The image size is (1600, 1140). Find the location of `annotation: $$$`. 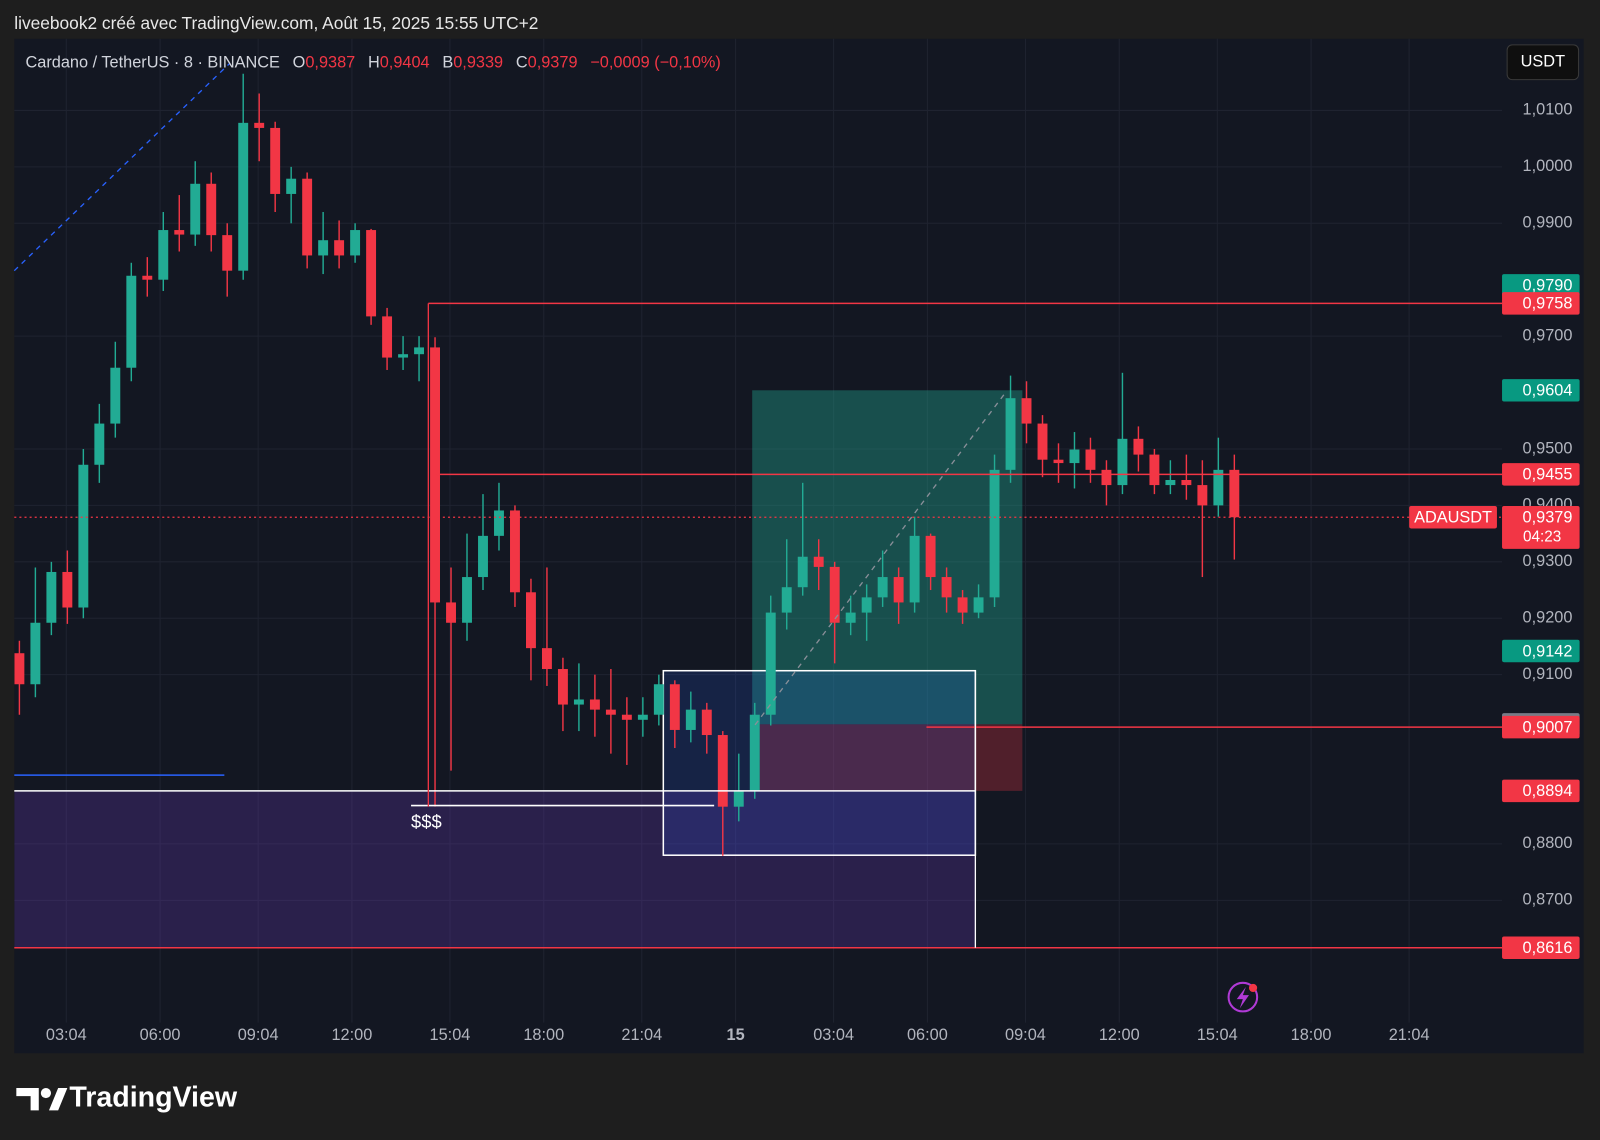

annotation: $$$ is located at coordinates (426, 821).